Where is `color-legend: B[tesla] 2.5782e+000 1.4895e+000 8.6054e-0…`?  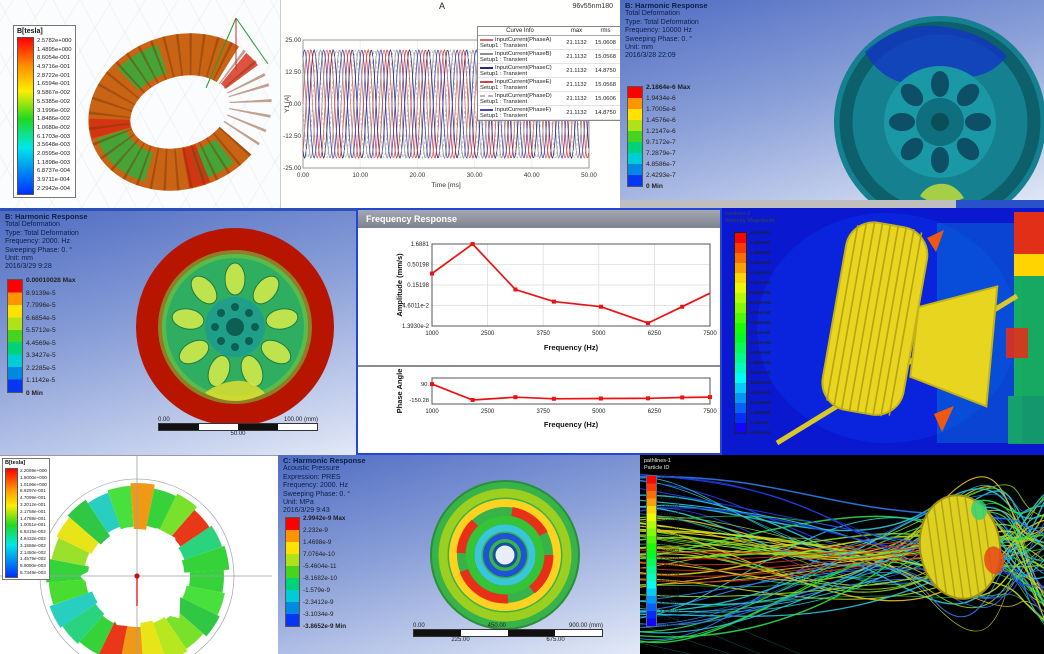 color-legend: B[tesla] 2.5782e+000 1.4895e+000 8.6054e-0… is located at coordinates (44, 111).